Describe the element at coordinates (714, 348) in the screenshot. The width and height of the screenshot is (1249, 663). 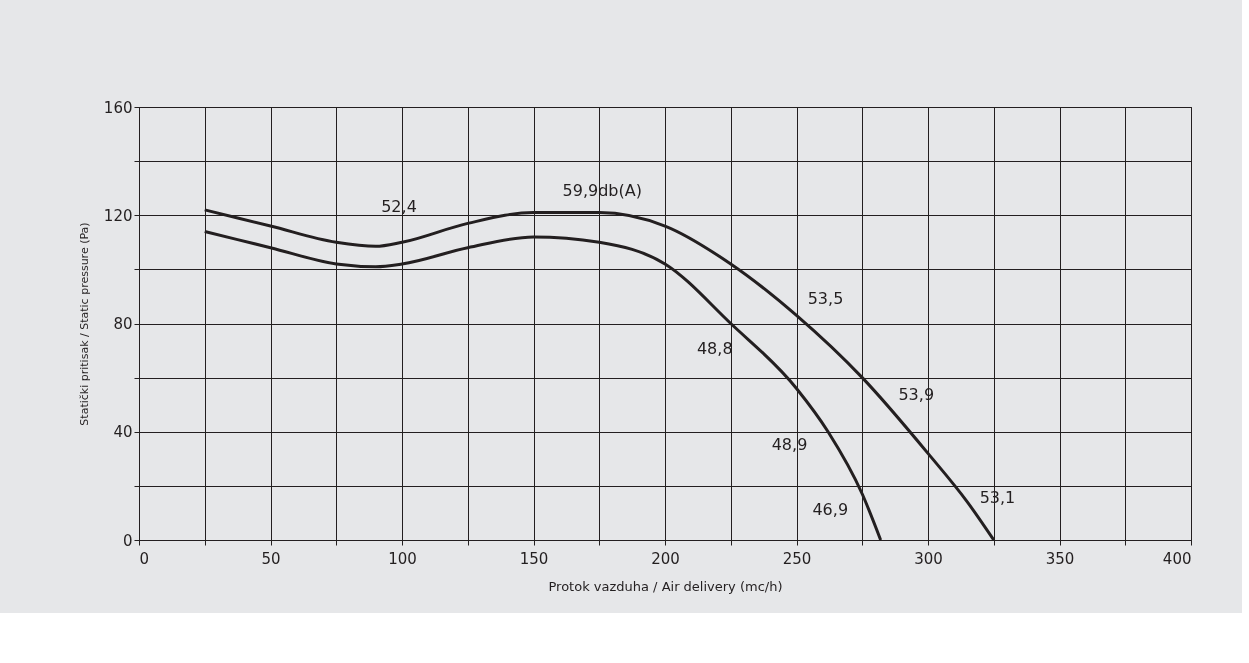
I see `annotation: 48,8` at that location.